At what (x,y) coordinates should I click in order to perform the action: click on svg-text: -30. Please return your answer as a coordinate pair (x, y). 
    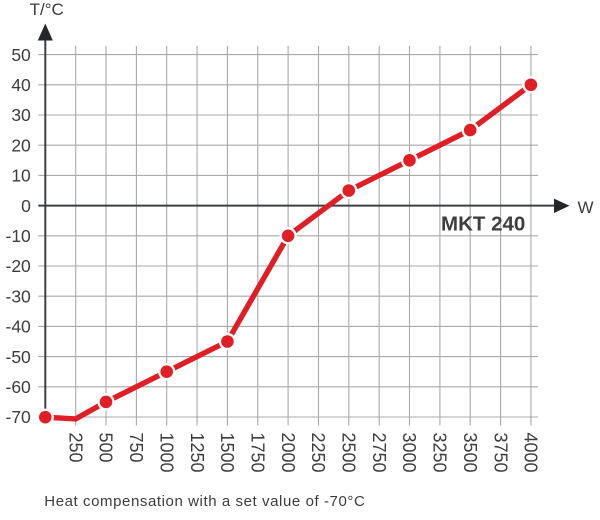
    Looking at the image, I should click on (19, 296).